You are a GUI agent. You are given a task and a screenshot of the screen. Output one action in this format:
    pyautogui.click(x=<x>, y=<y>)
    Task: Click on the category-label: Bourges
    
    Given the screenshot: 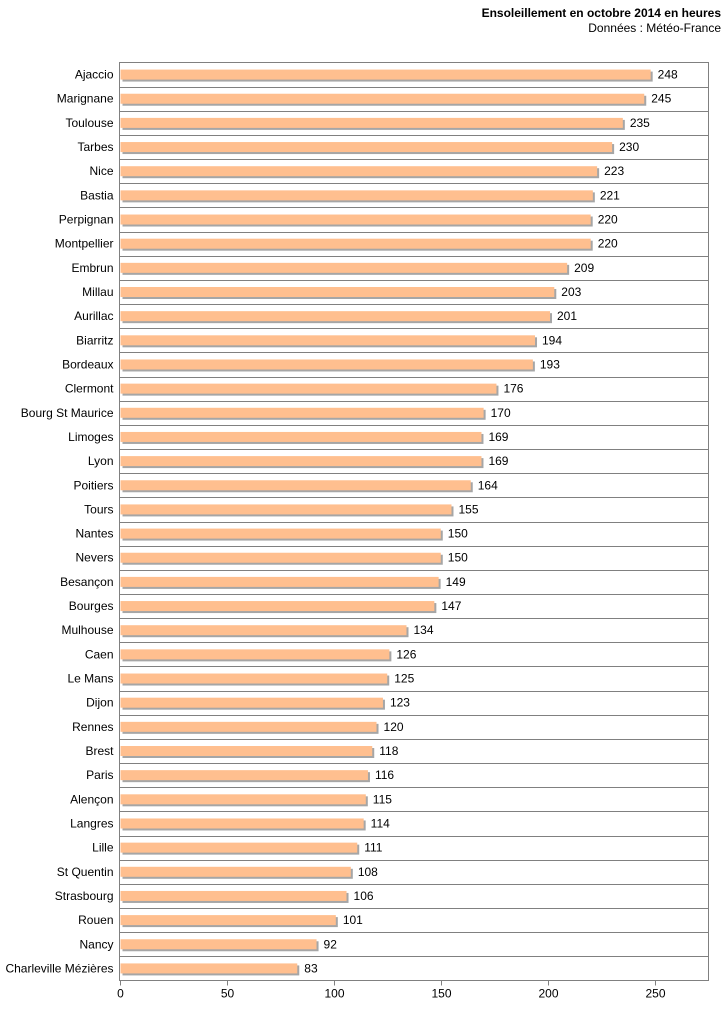 What is the action you would take?
    pyautogui.click(x=91, y=606)
    